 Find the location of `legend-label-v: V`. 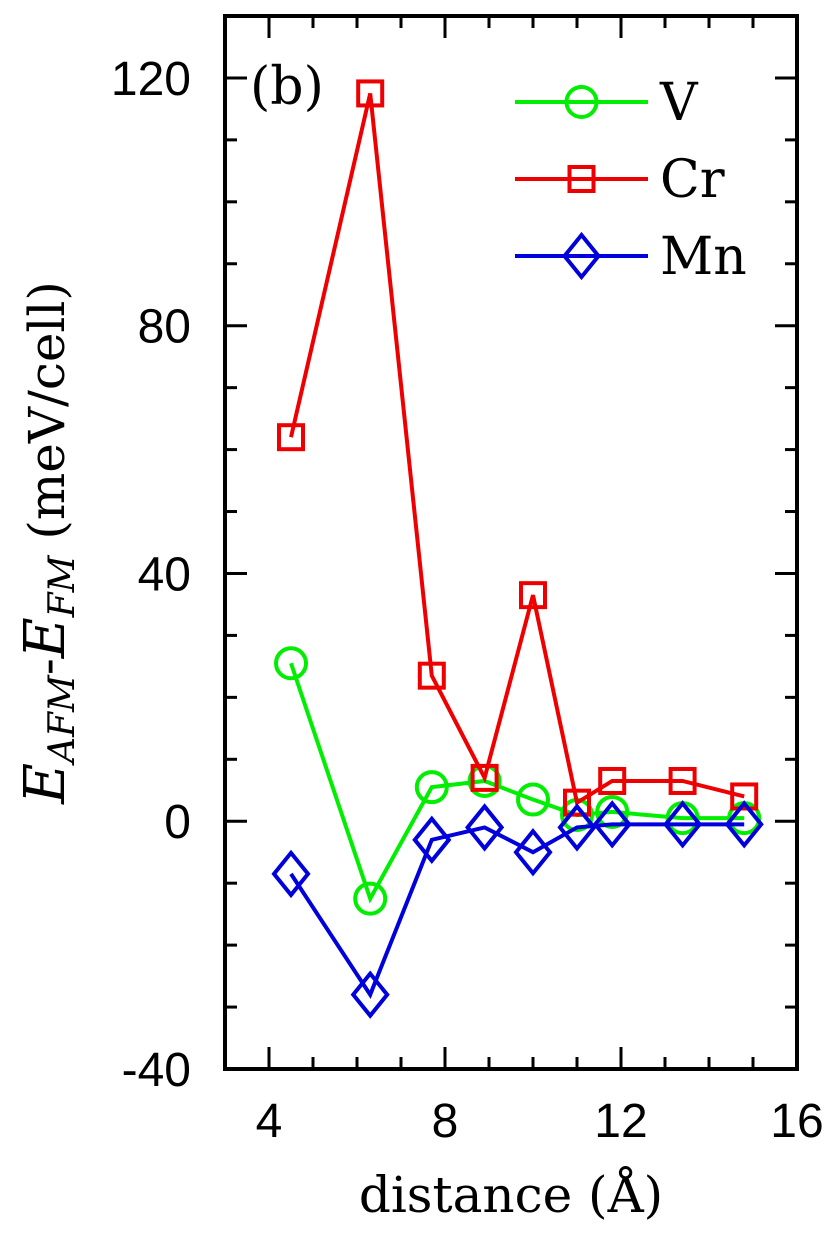

legend-label-v: V is located at coordinates (679, 103).